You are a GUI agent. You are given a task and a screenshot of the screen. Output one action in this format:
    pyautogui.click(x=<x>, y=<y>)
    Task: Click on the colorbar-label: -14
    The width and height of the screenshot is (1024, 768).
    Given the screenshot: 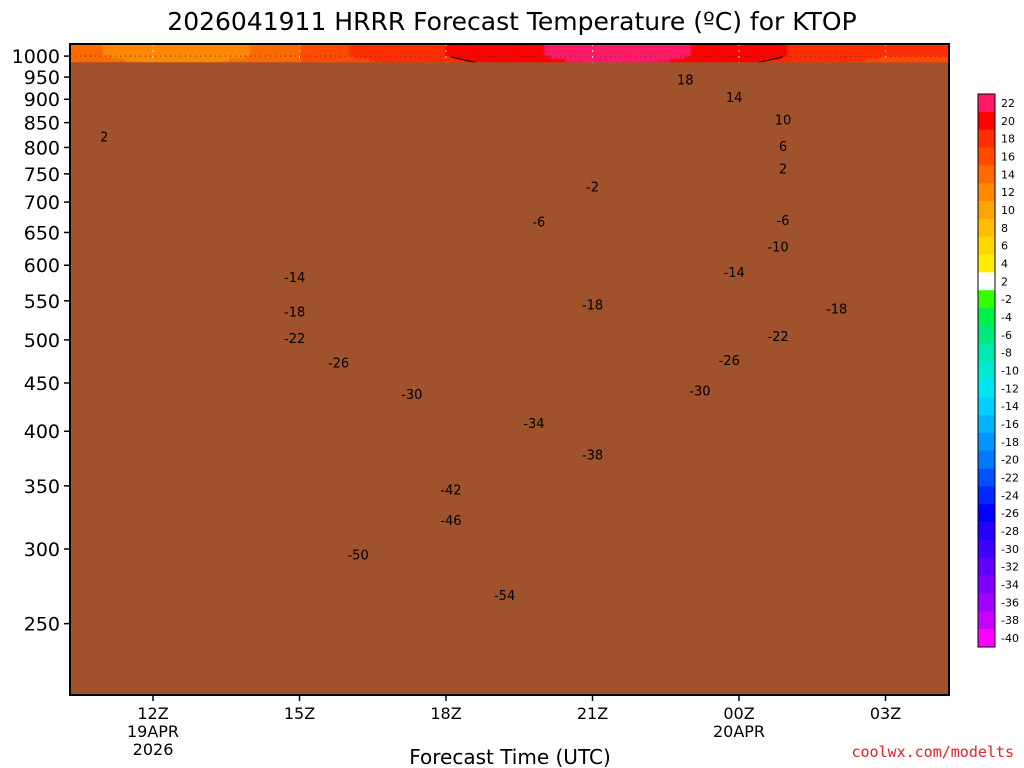 What is the action you would take?
    pyautogui.click(x=1010, y=406)
    